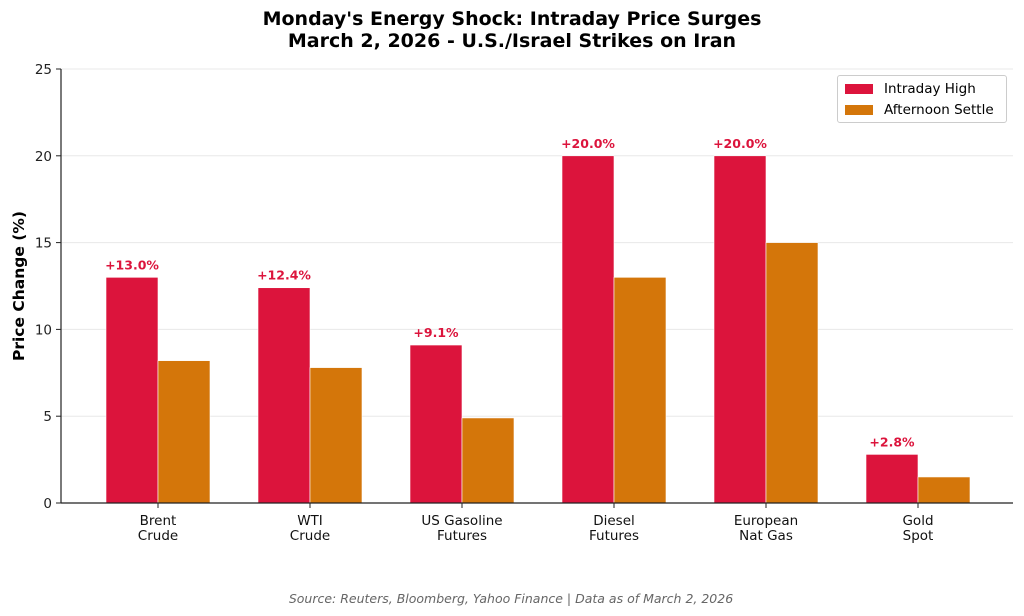 The height and width of the screenshot is (616, 1024). Describe the element at coordinates (310, 521) in the screenshot. I see `x-tick-label: WTI` at that location.